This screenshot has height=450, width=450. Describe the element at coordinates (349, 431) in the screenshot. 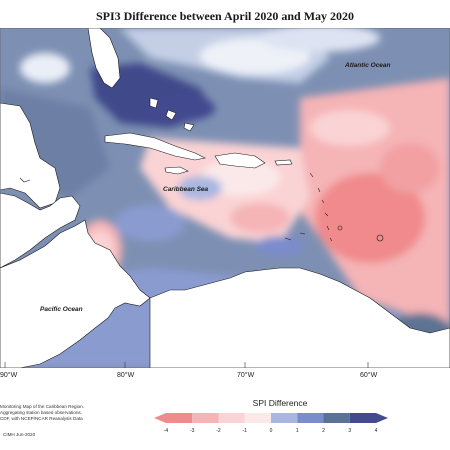

I see `legend-tick-label: 3` at that location.